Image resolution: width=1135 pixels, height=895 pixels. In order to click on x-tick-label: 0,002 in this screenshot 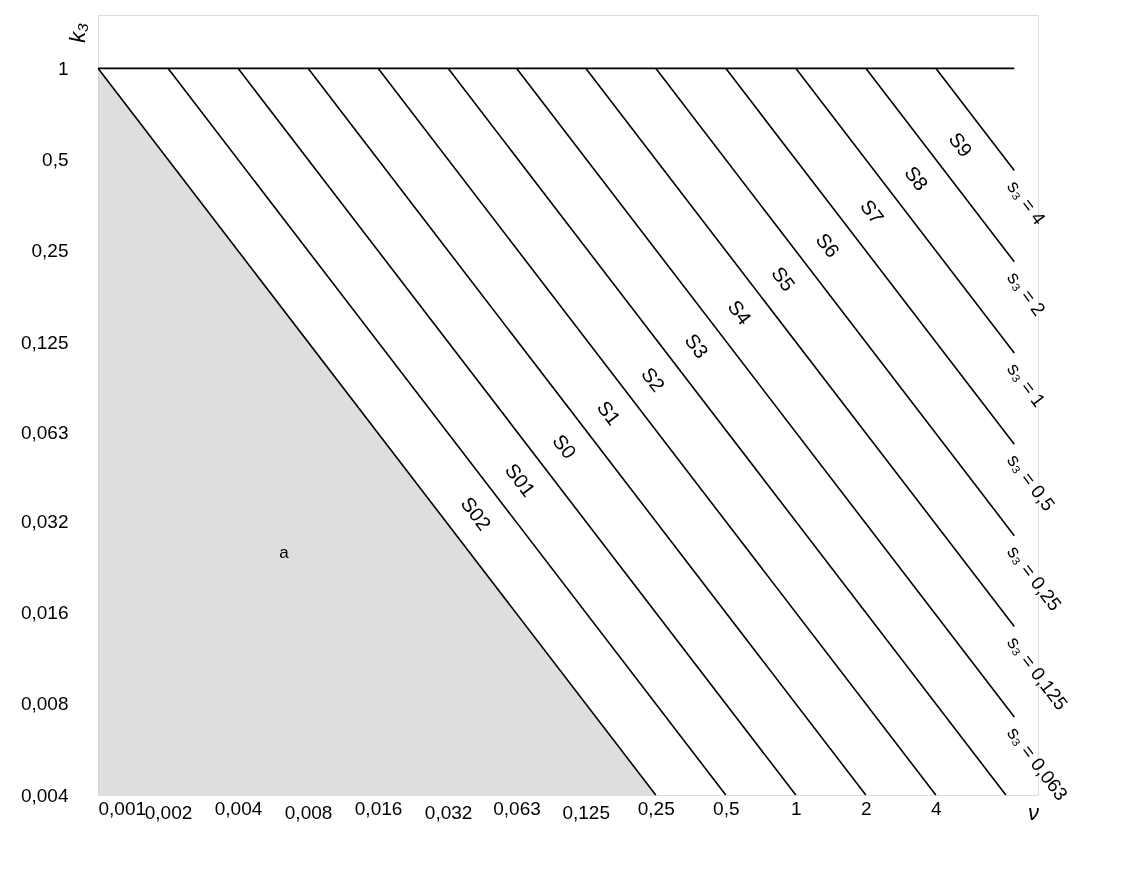, I will do `click(168, 812)`.